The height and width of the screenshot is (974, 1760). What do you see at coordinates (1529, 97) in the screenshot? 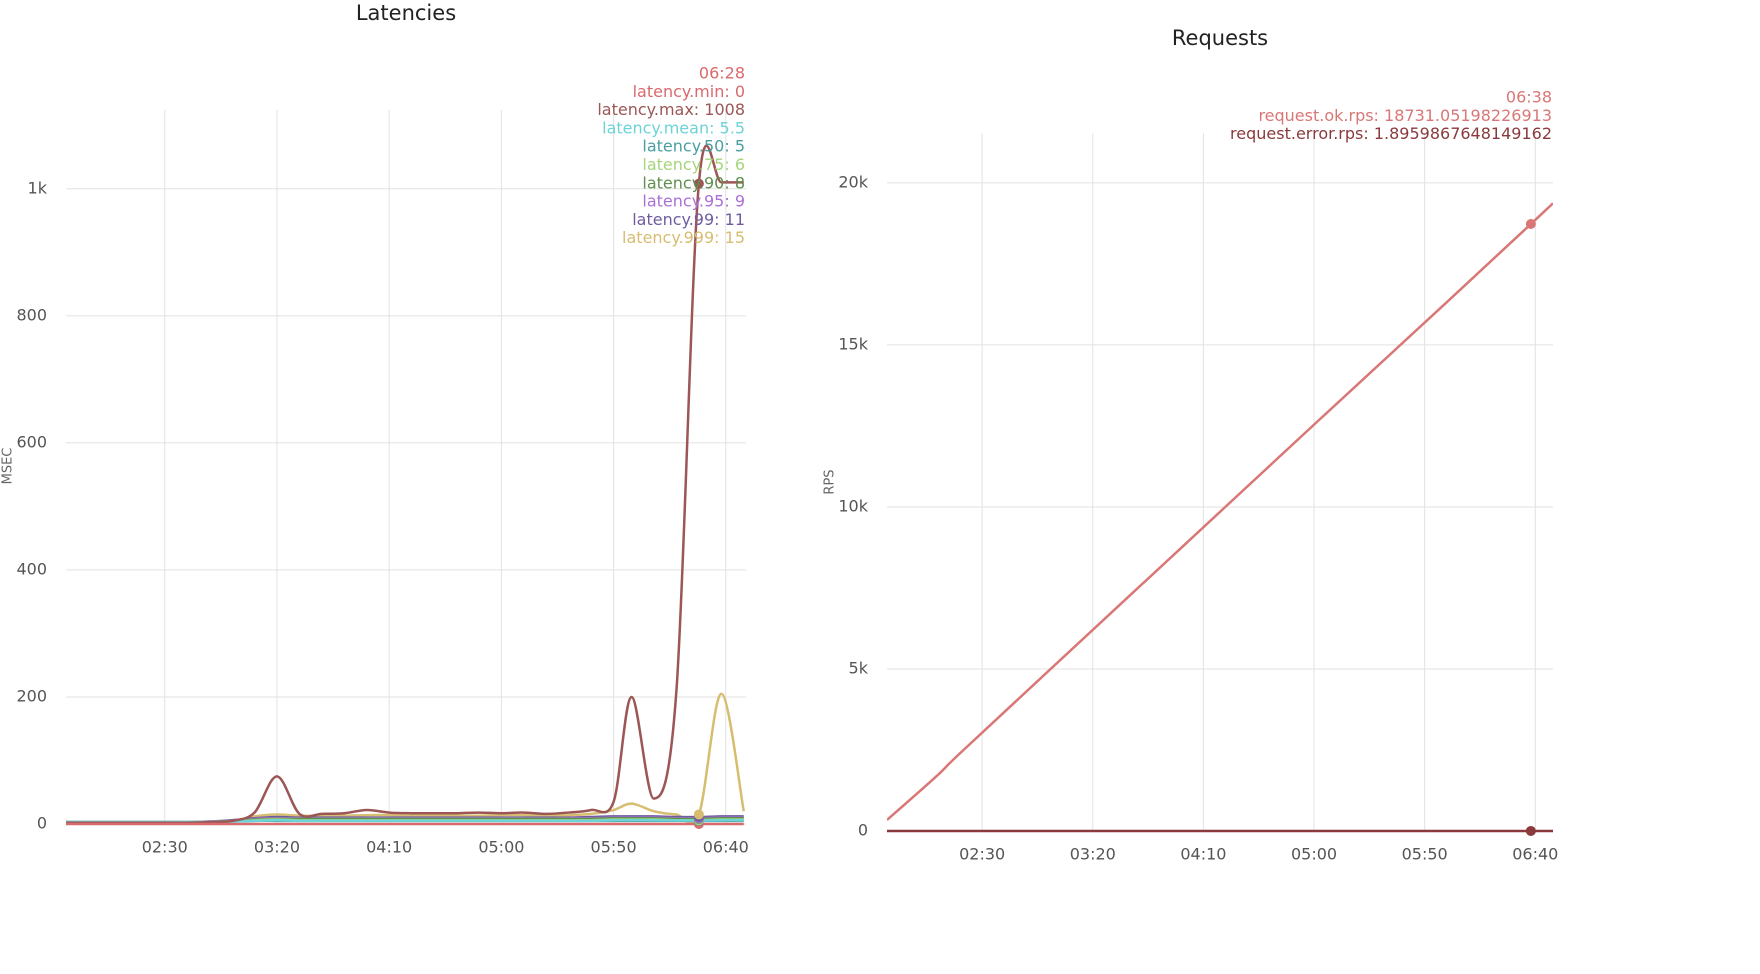
I see `hover-time: 06:38` at bounding box center [1529, 97].